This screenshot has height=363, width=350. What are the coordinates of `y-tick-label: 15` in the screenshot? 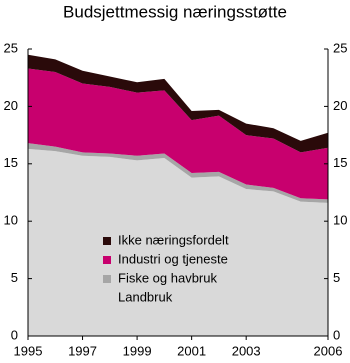 It's located at (11, 162).